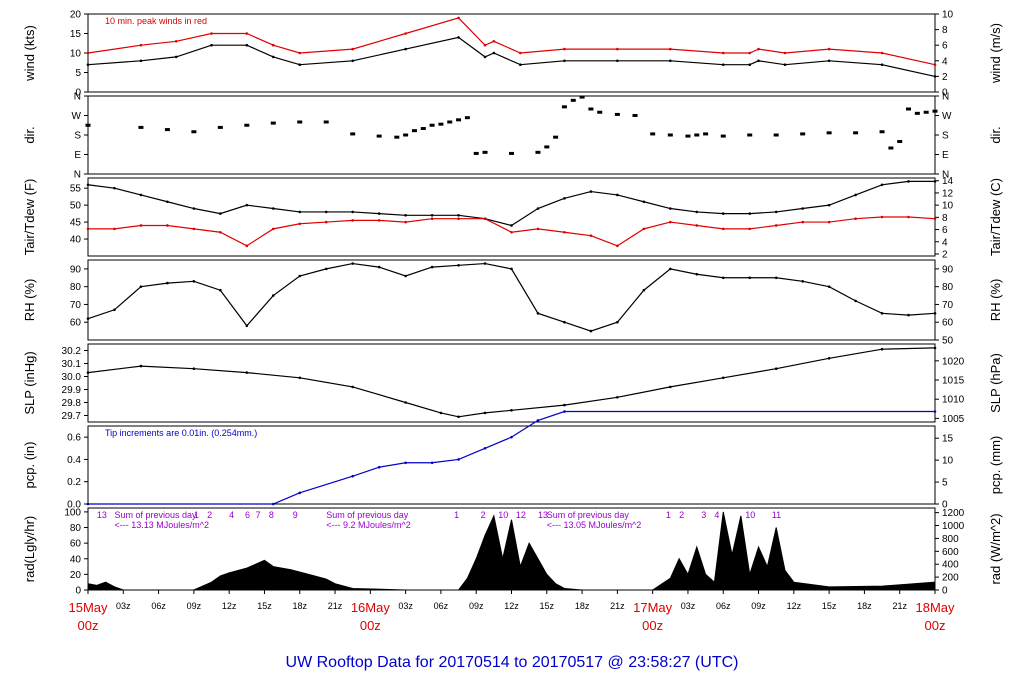 The height and width of the screenshot is (700, 1024). Describe the element at coordinates (74, 438) in the screenshot. I see `y-tick-label-left: 0.6` at that location.